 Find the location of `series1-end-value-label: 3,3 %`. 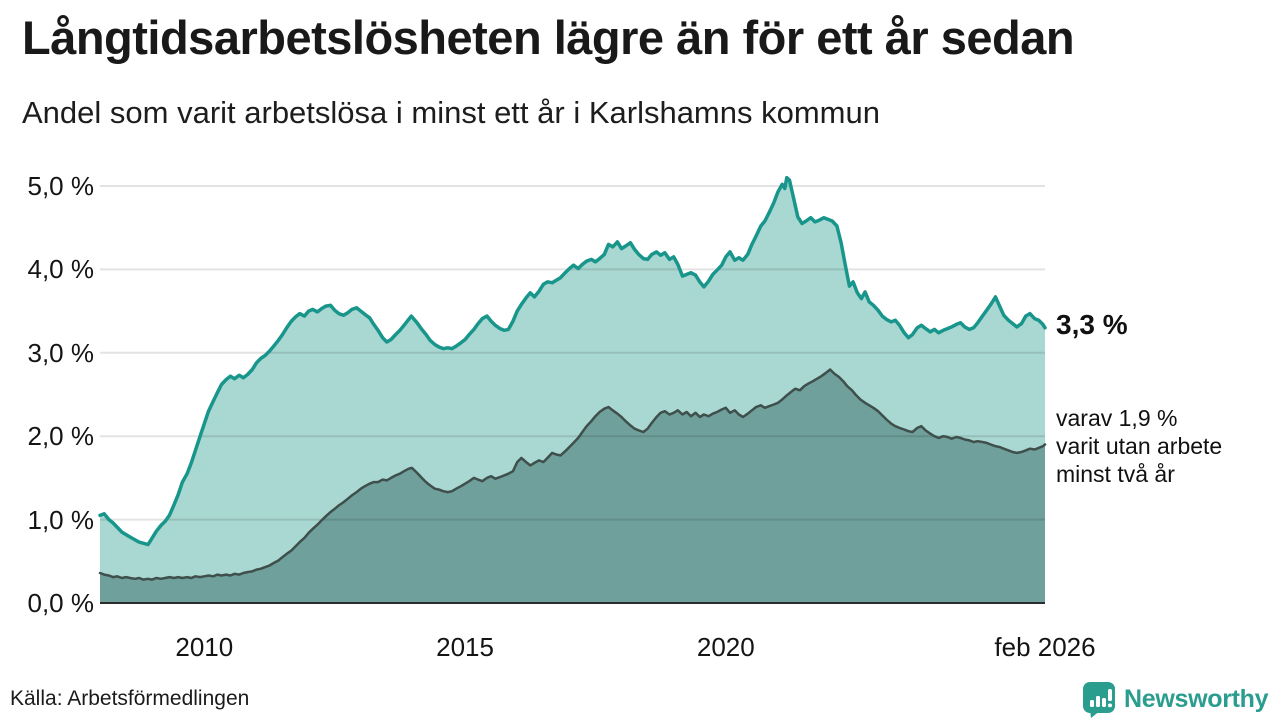

series1-end-value-label: 3,3 % is located at coordinates (1092, 324).